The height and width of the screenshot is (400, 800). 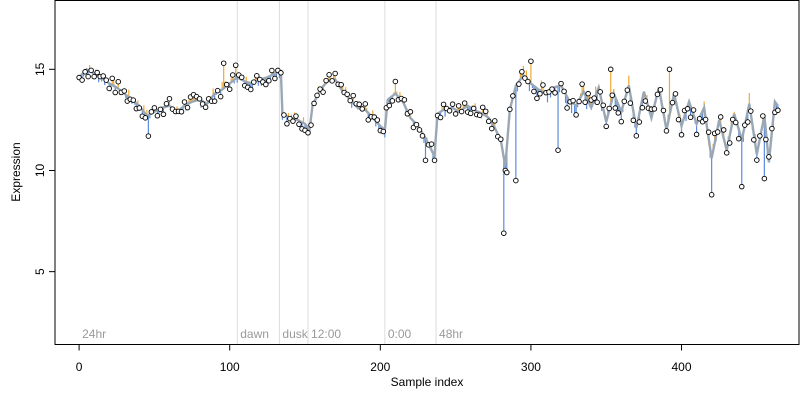 What do you see at coordinates (16, 171) in the screenshot?
I see `y-axis-title: Expression` at bounding box center [16, 171].